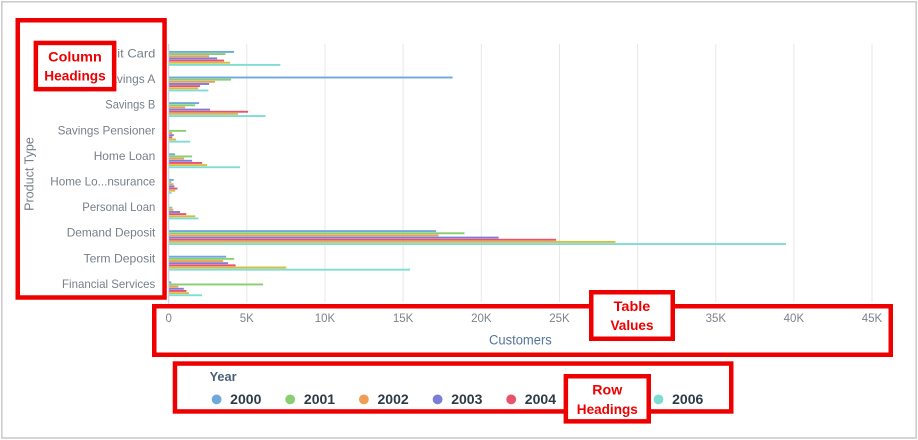  I want to click on svg-text: 5K, so click(247, 319).